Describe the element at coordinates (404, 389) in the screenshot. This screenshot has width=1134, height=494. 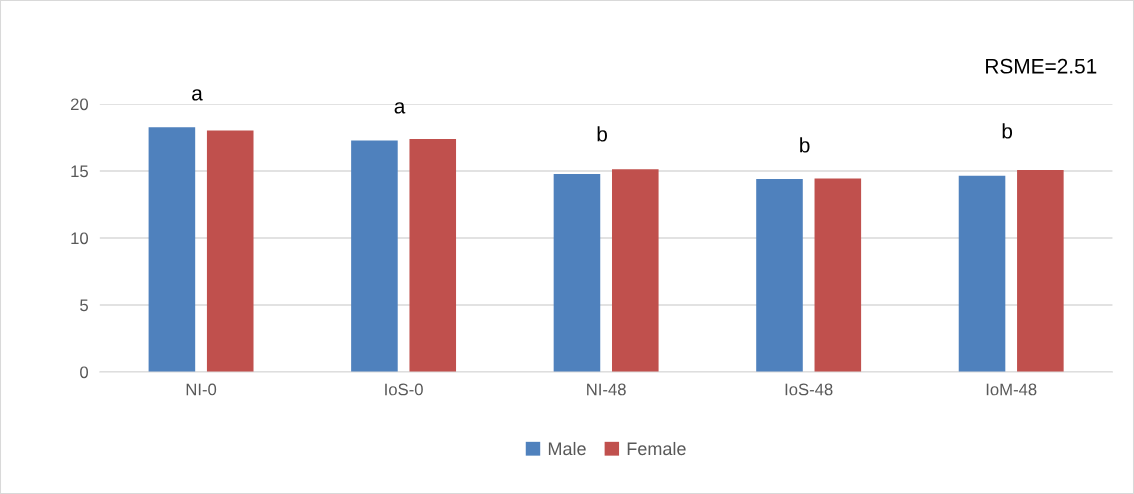
I see `x-tick-label: IoS-0` at that location.